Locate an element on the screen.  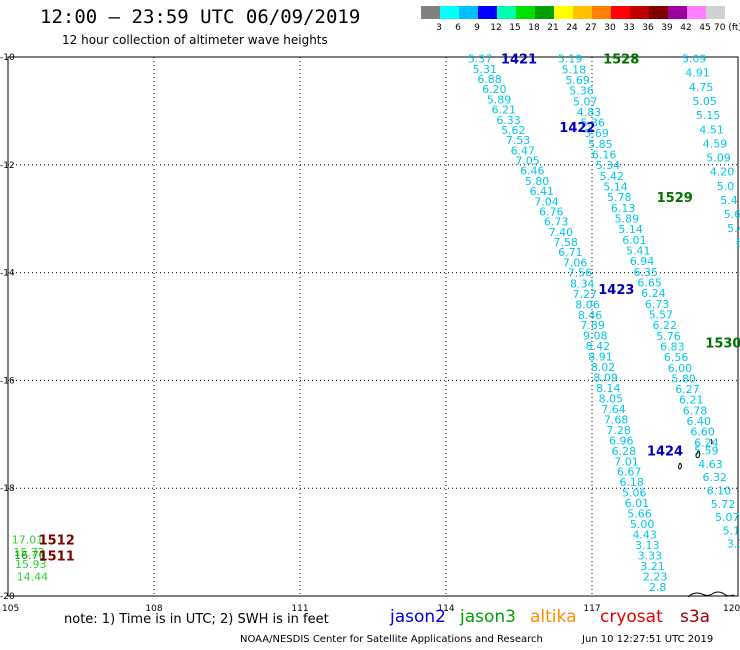
swh-value: 5.31 is located at coordinates (485, 69).